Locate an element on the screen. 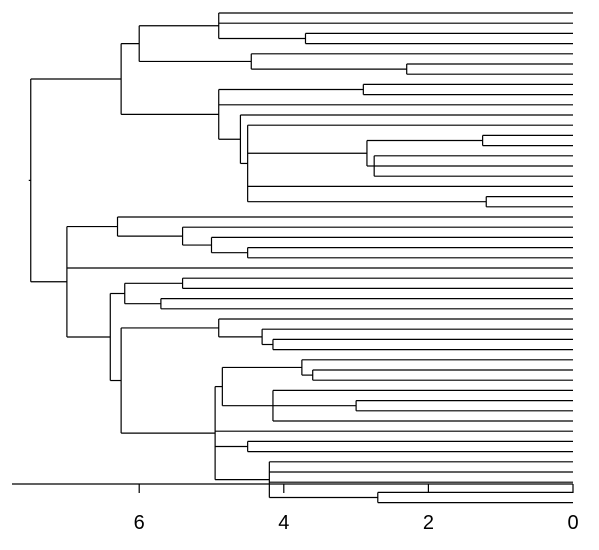 Image resolution: width=599 pixels, height=550 pixels. x-axis-tick-label: 4 is located at coordinates (283, 523).